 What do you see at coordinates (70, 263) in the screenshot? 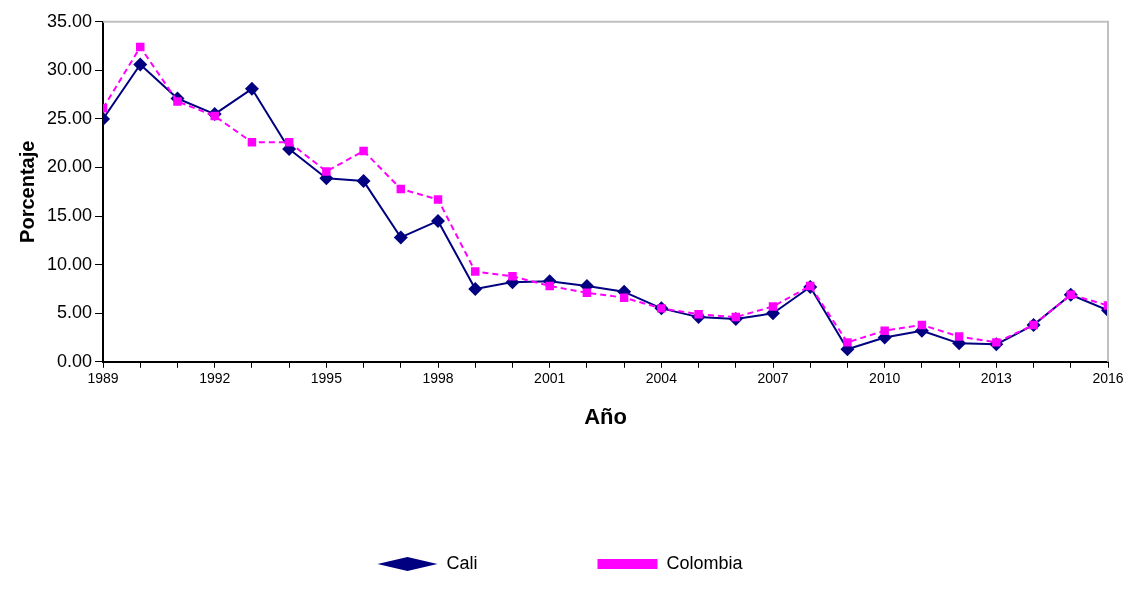
I see `y-tick-label: 10.00` at bounding box center [70, 263].